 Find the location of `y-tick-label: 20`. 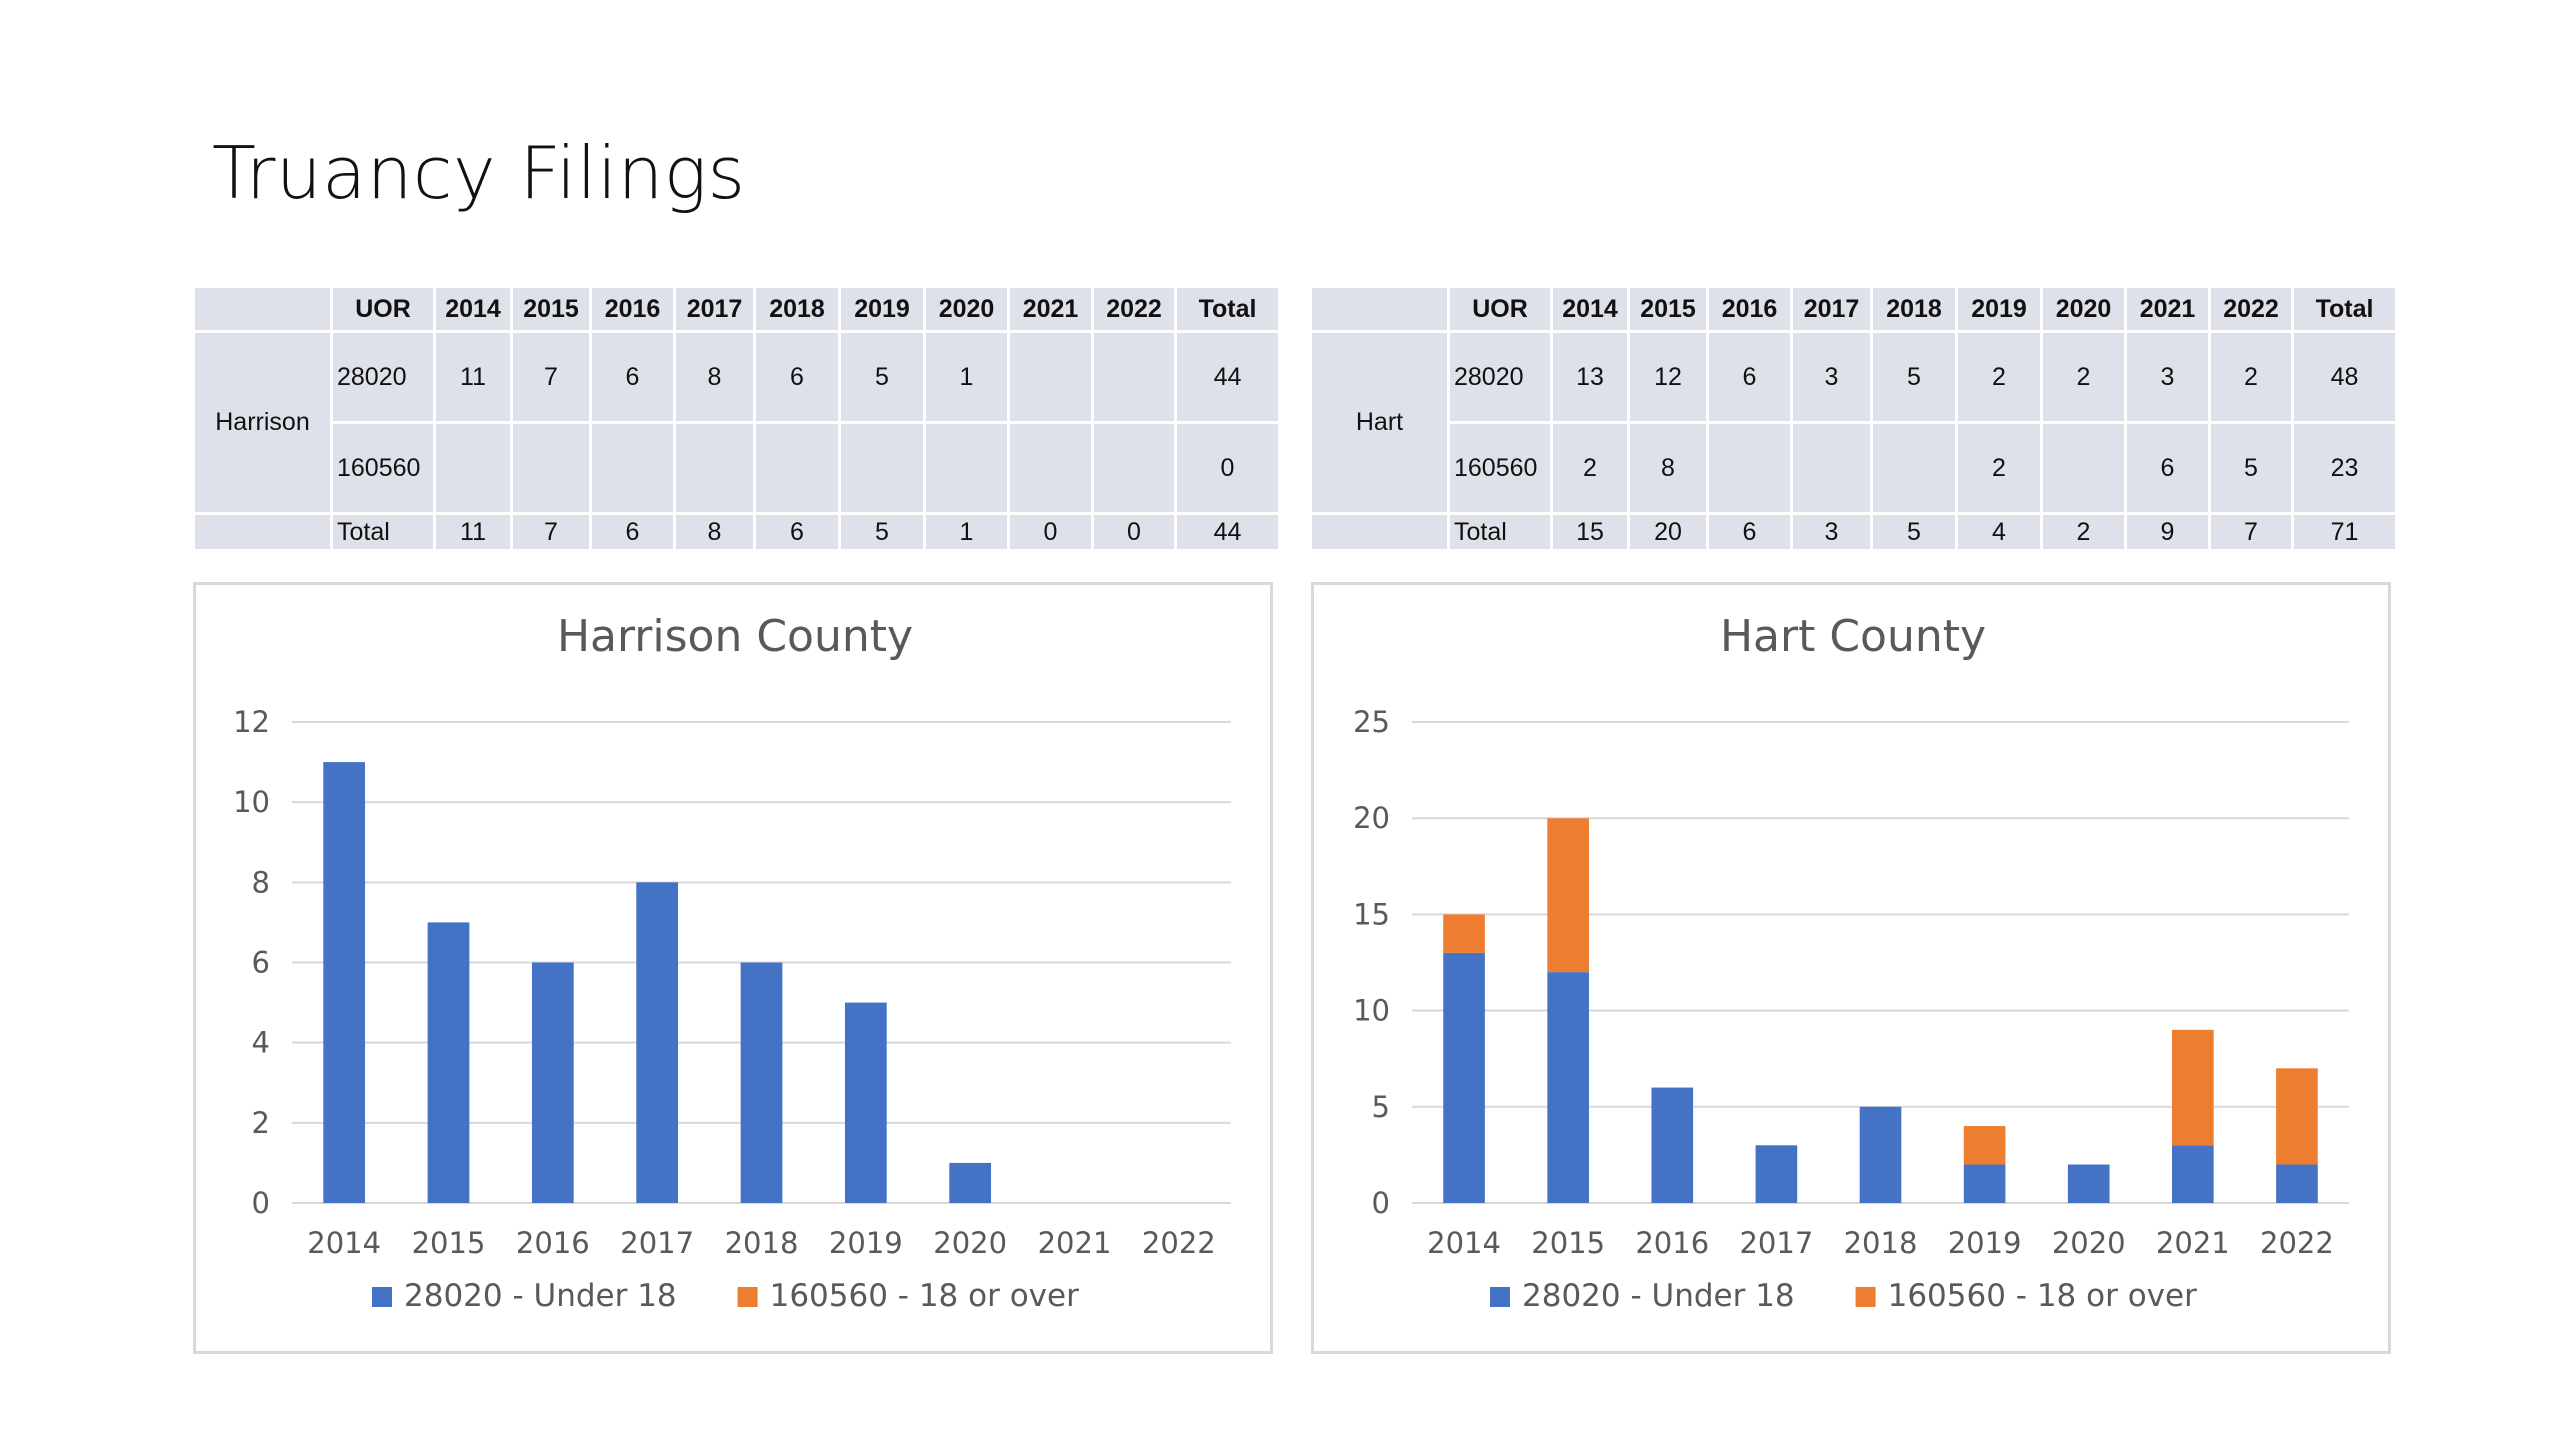

y-tick-label: 20 is located at coordinates (1371, 818).